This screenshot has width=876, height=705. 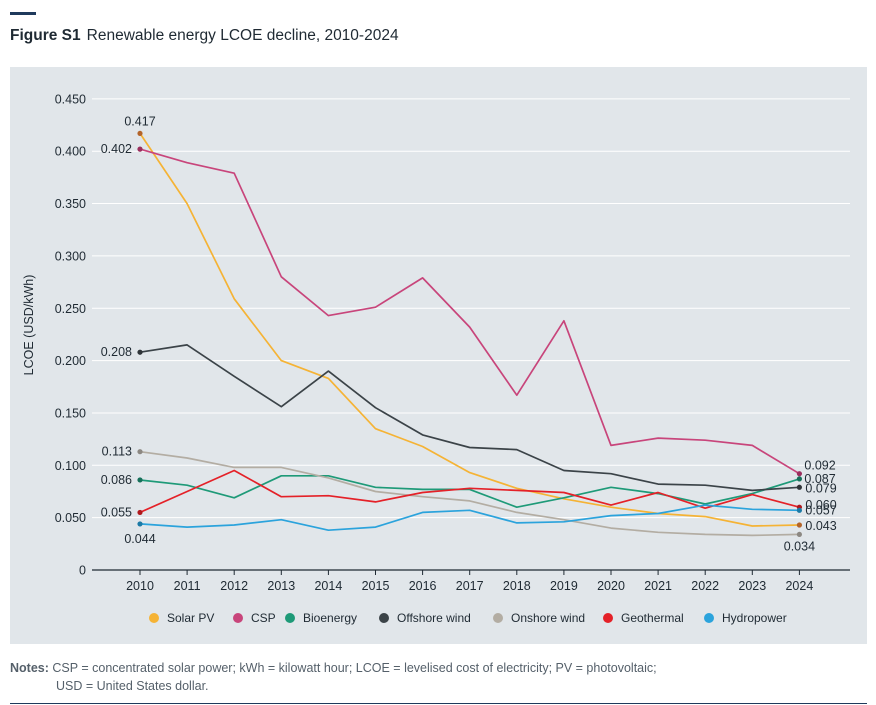 What do you see at coordinates (70, 413) in the screenshot?
I see `y-tick-label: 0.150` at bounding box center [70, 413].